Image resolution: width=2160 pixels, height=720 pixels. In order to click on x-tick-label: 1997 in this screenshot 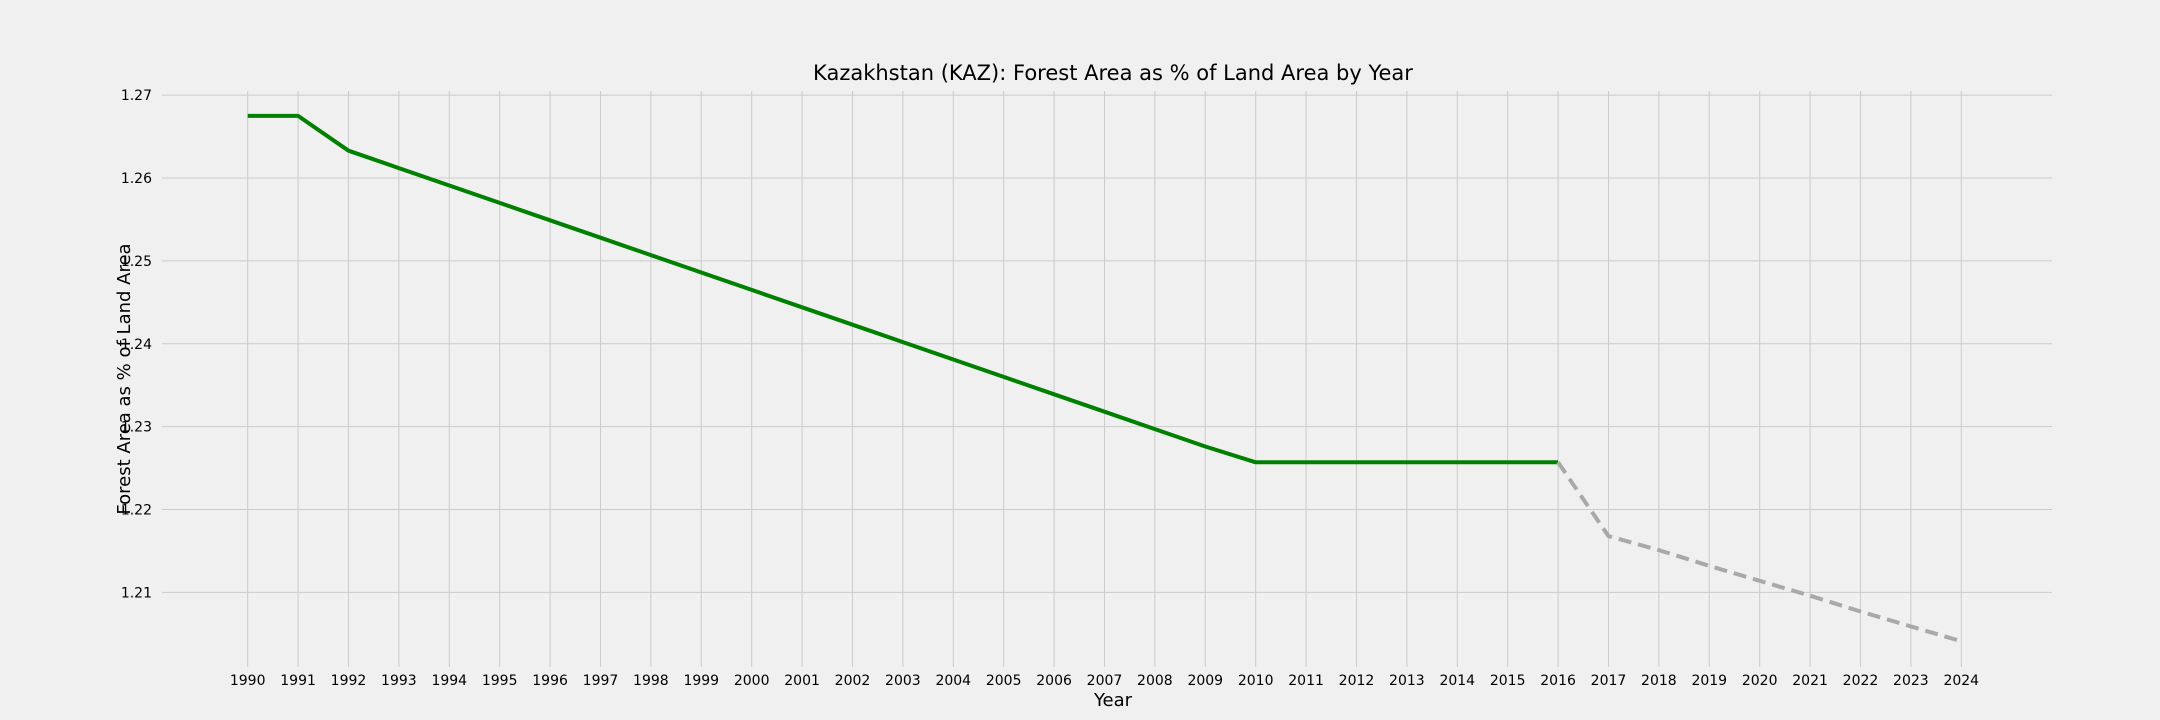, I will do `click(601, 681)`.